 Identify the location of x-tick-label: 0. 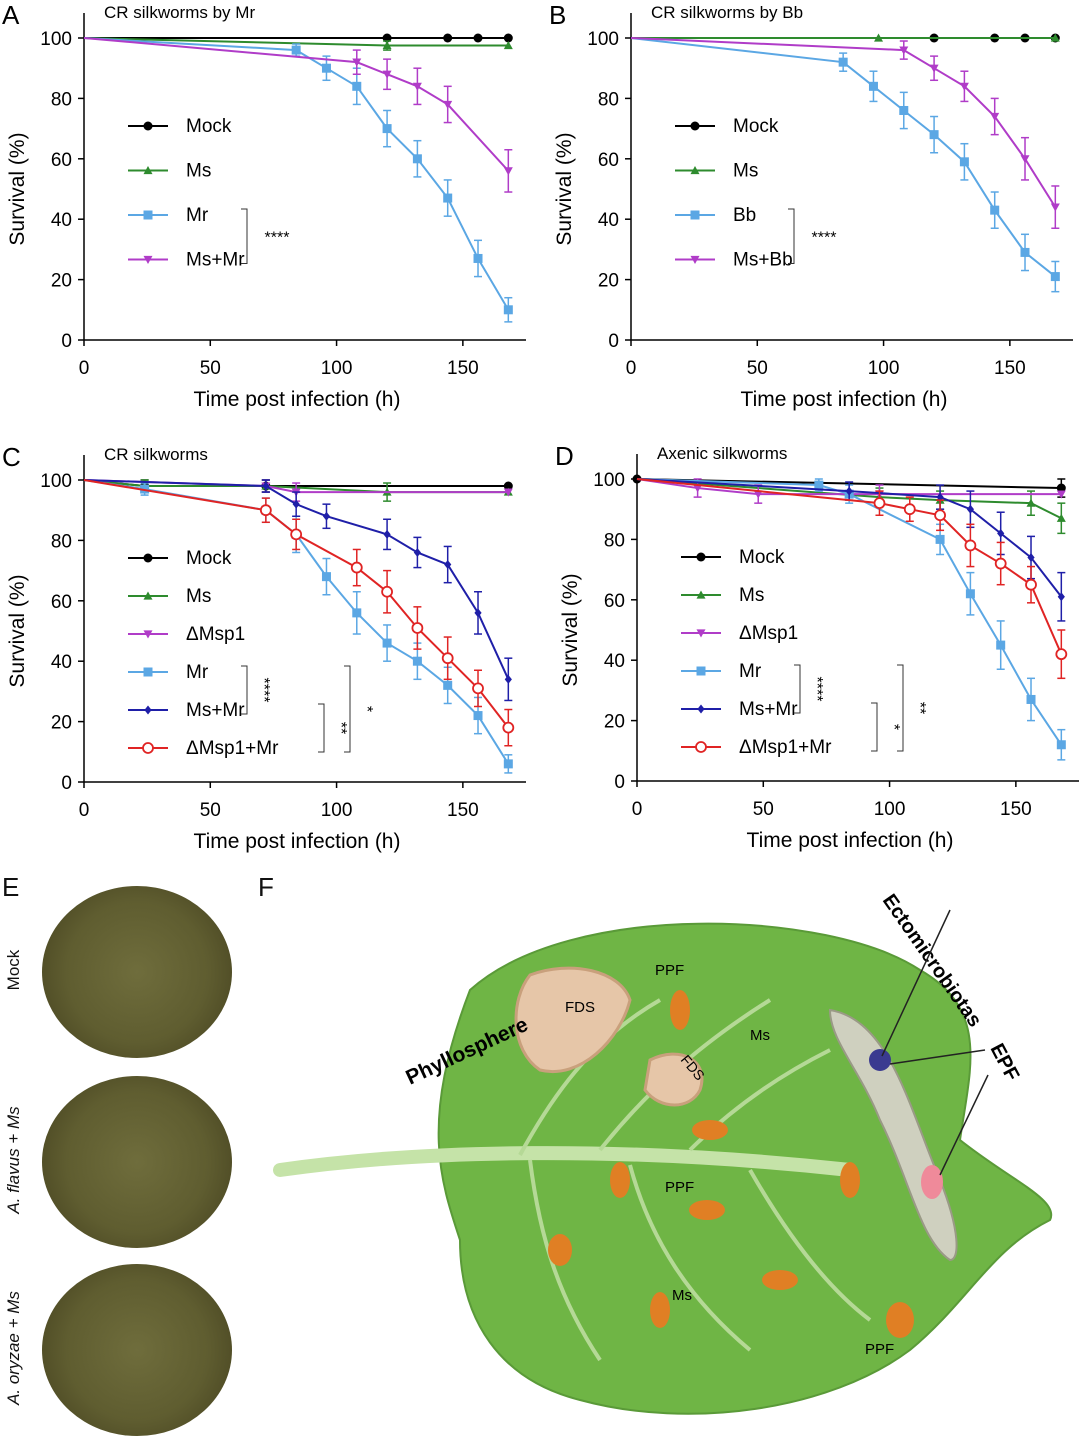
(84, 368).